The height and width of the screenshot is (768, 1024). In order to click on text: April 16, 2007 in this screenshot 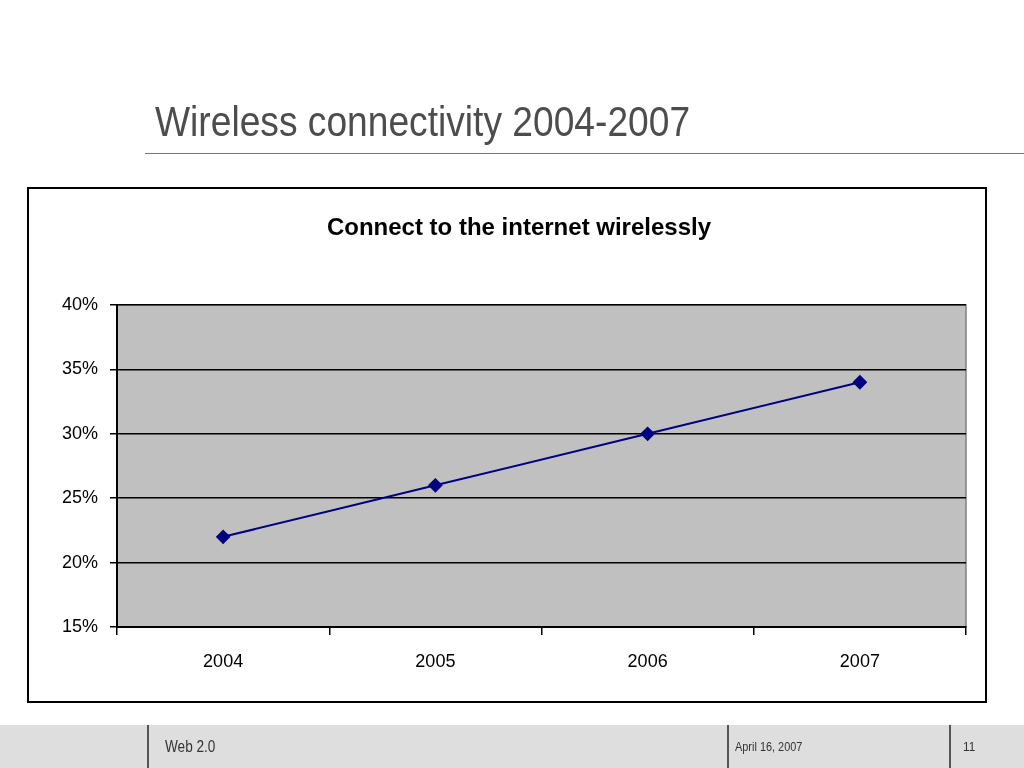, I will do `click(769, 747)`.